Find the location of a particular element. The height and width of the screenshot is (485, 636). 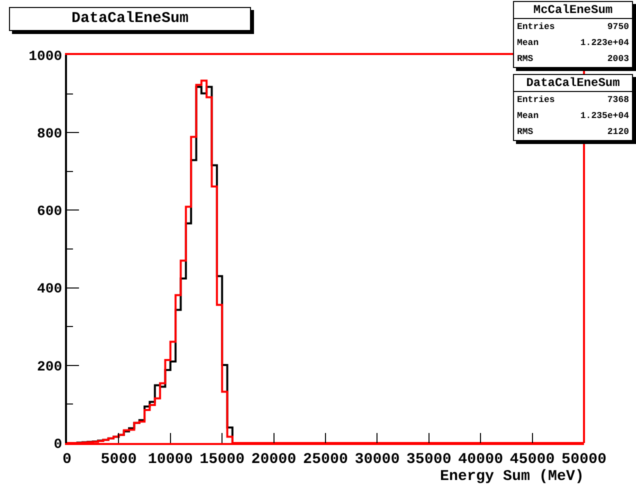

text: 7368 is located at coordinates (618, 100).